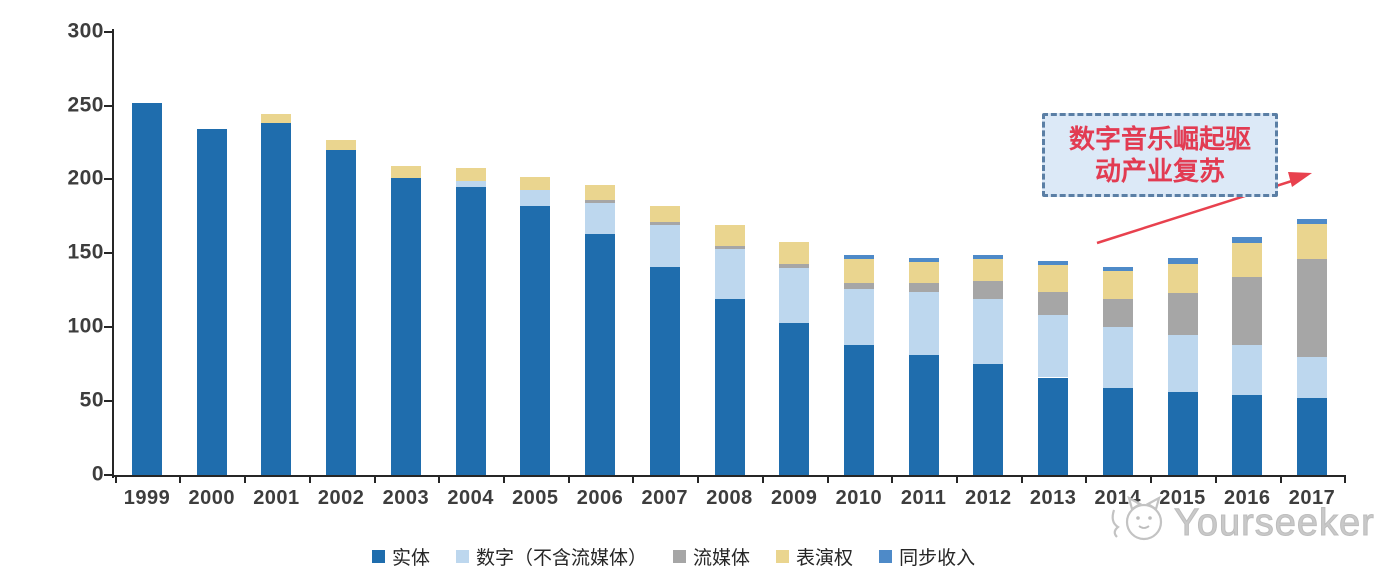 This screenshot has height=582, width=1398. What do you see at coordinates (1137, 518) in the screenshot?
I see `cat-logo-icon` at bounding box center [1137, 518].